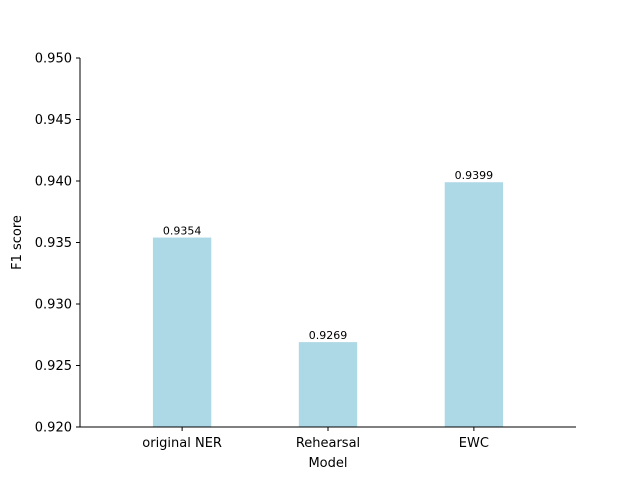 The width and height of the screenshot is (640, 480). I want to click on y-tick-label: 0.950, so click(53, 59).